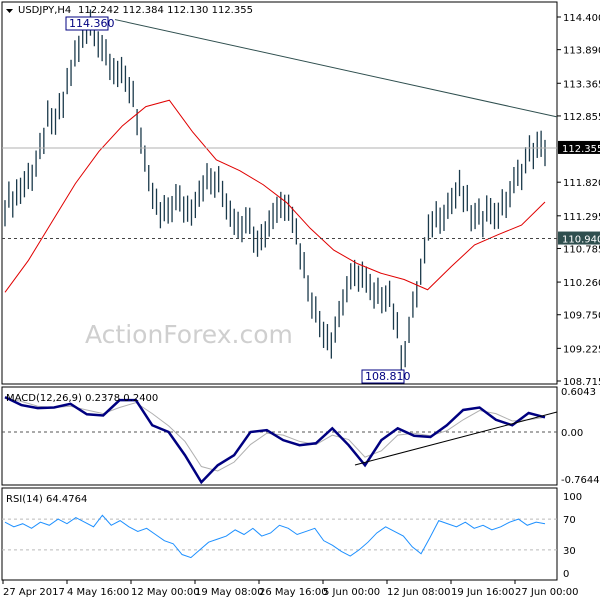 The width and height of the screenshot is (600, 600). What do you see at coordinates (581, 217) in the screenshot?
I see `y-tick-label: 111.295` at bounding box center [581, 217].